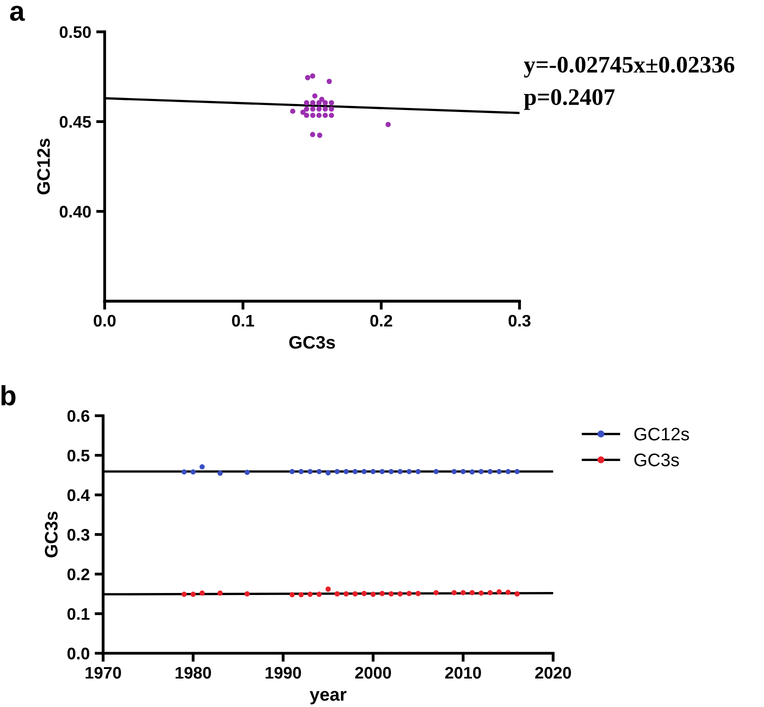  I want to click on x-tick-label: 0.3, so click(519, 320).